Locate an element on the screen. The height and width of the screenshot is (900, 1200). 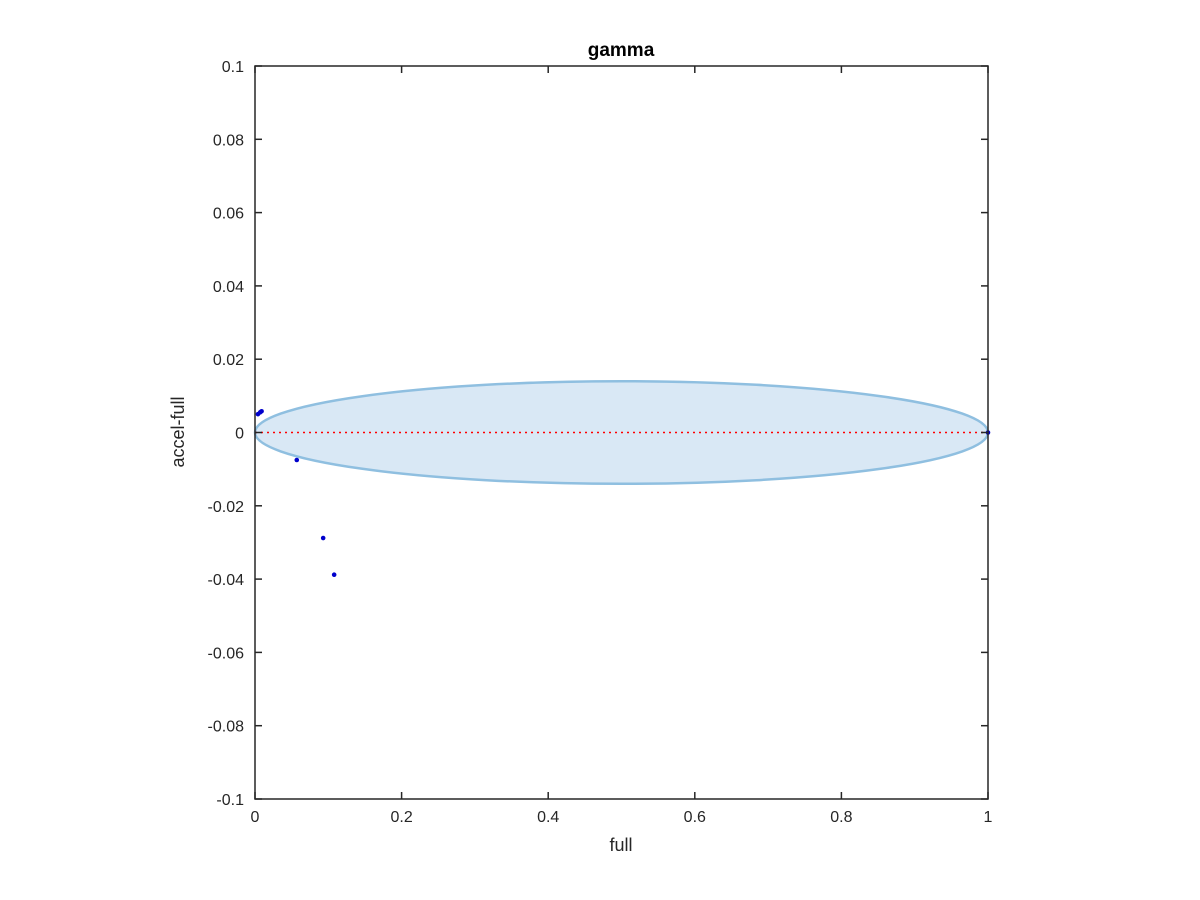
y-tick-label: -0.02 is located at coordinates (226, 507).